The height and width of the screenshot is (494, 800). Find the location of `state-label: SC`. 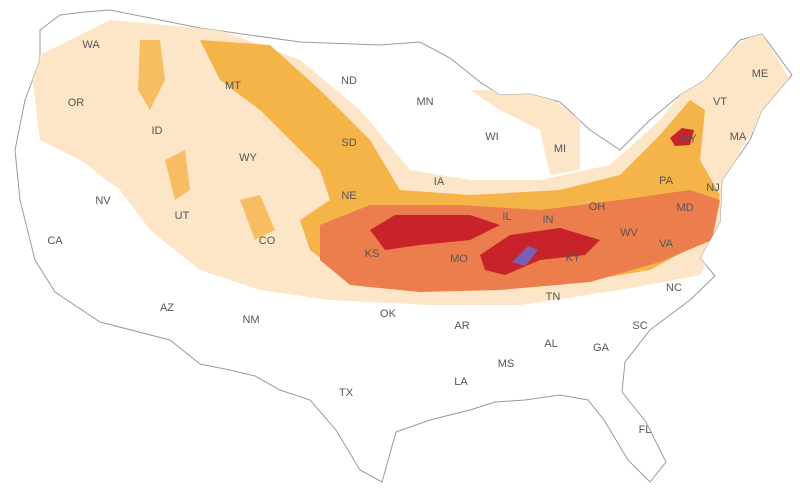

state-label: SC is located at coordinates (639, 326).